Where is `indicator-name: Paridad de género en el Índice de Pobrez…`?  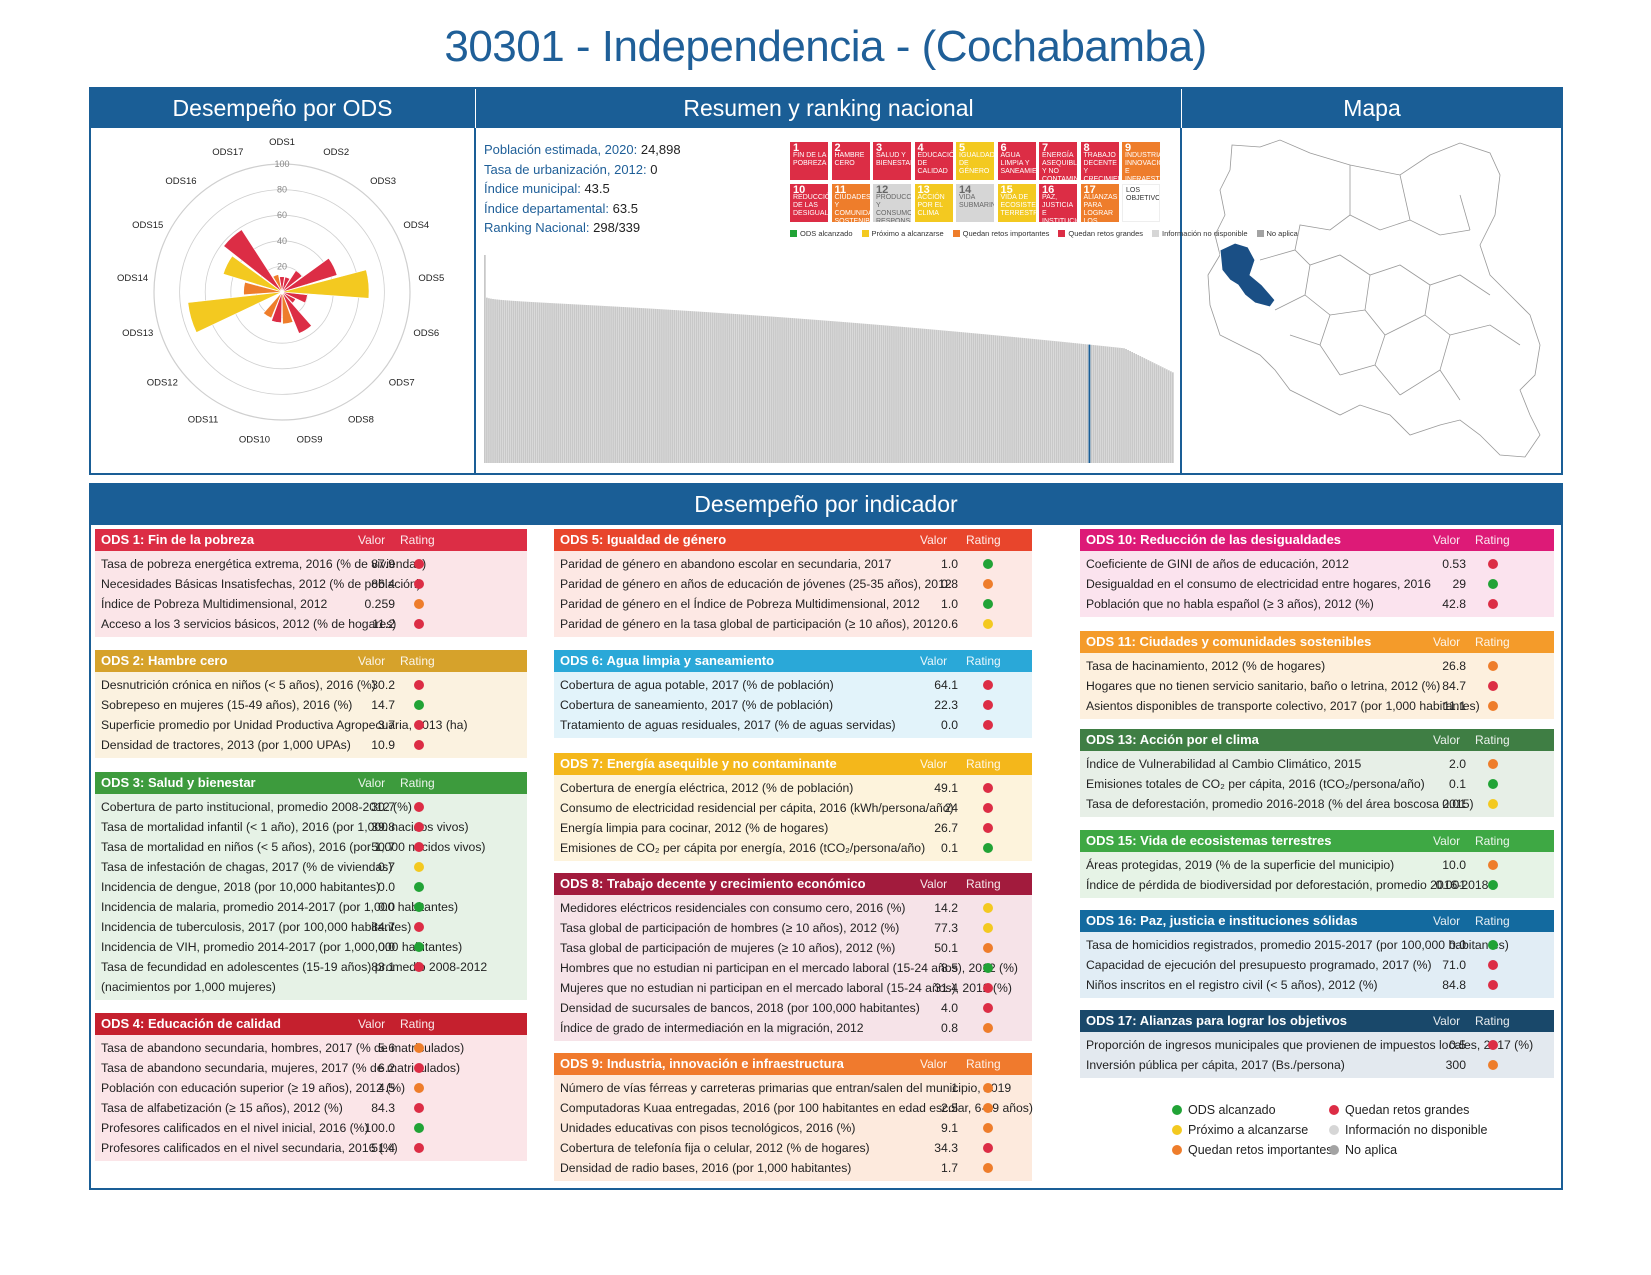 indicator-name: Paridad de género en el Índice de Pobrez… is located at coordinates (740, 604).